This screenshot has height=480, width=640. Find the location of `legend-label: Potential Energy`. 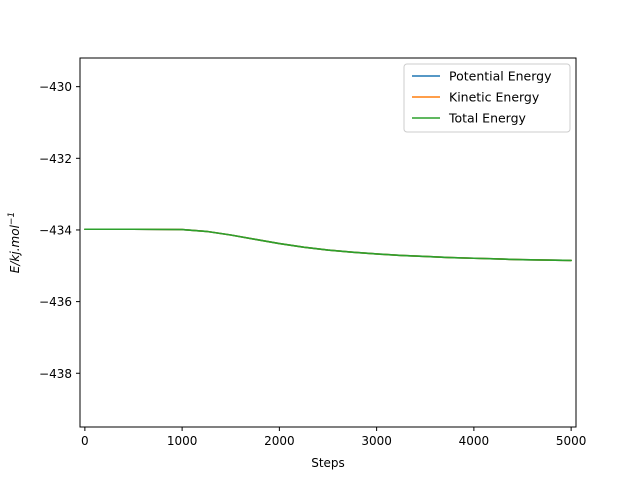

legend-label: Potential Energy is located at coordinates (500, 76).